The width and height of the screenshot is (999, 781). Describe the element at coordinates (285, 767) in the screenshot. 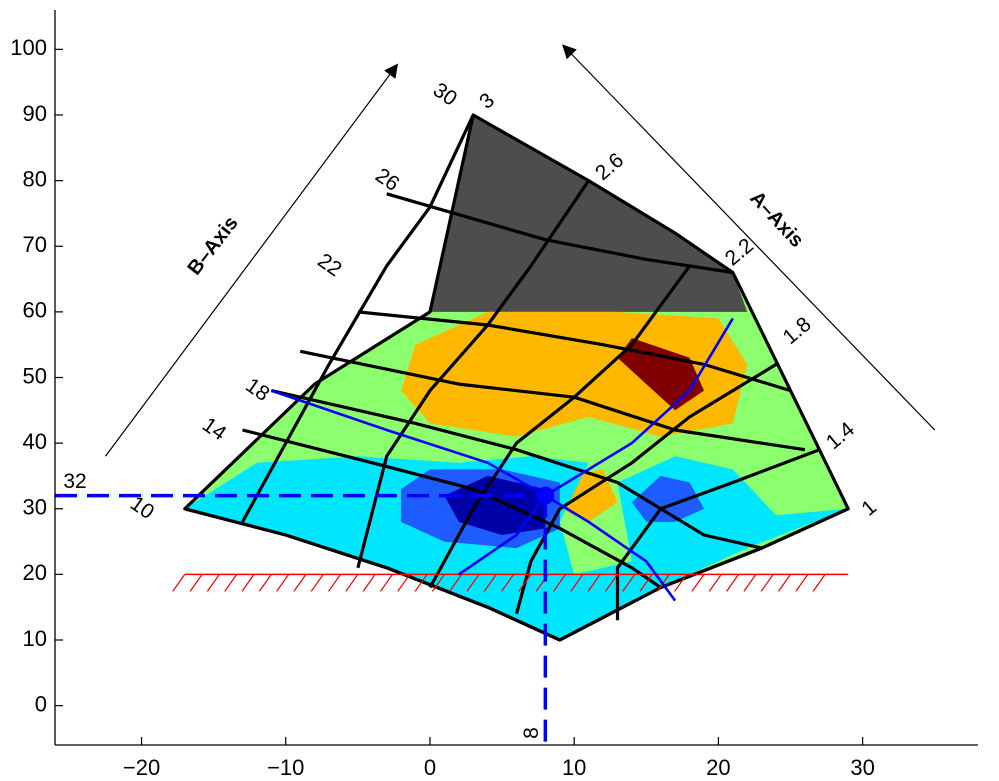

I see `x-tick-label: −10` at that location.